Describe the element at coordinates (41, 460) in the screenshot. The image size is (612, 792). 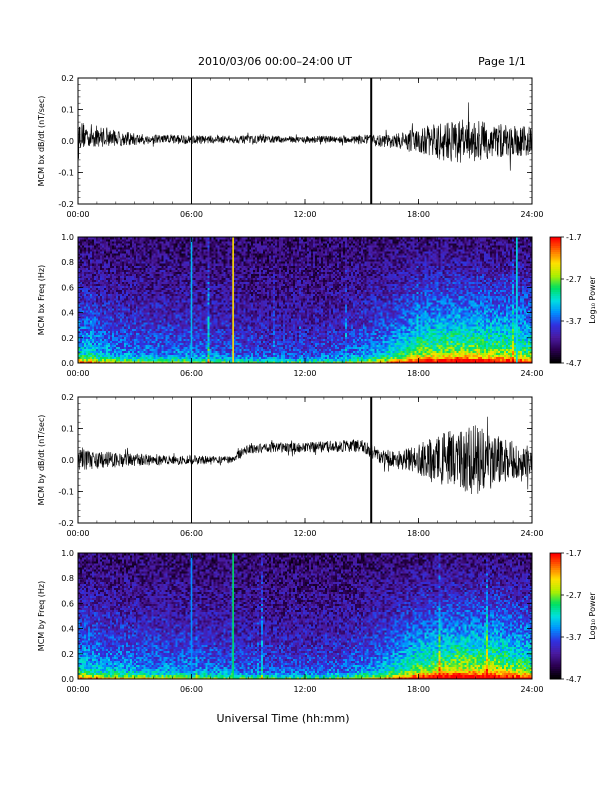
I see `y-axis-label: MCM by dB/dt (nT/sec)` at that location.